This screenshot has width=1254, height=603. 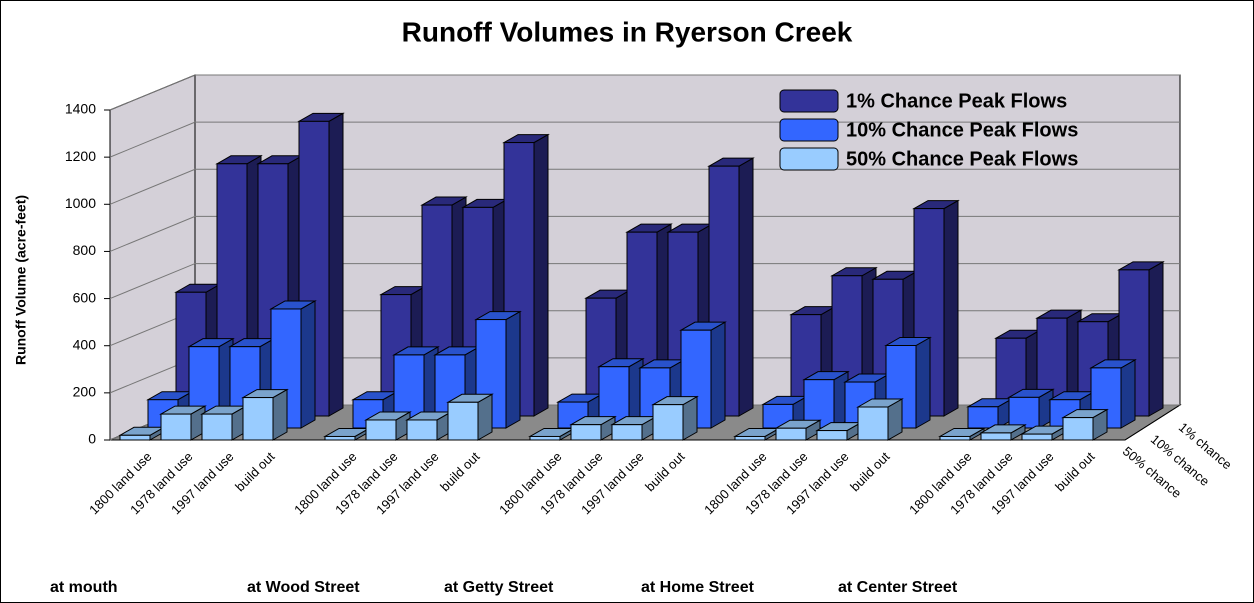 I want to click on depth-axis, so click(x=1152, y=422).